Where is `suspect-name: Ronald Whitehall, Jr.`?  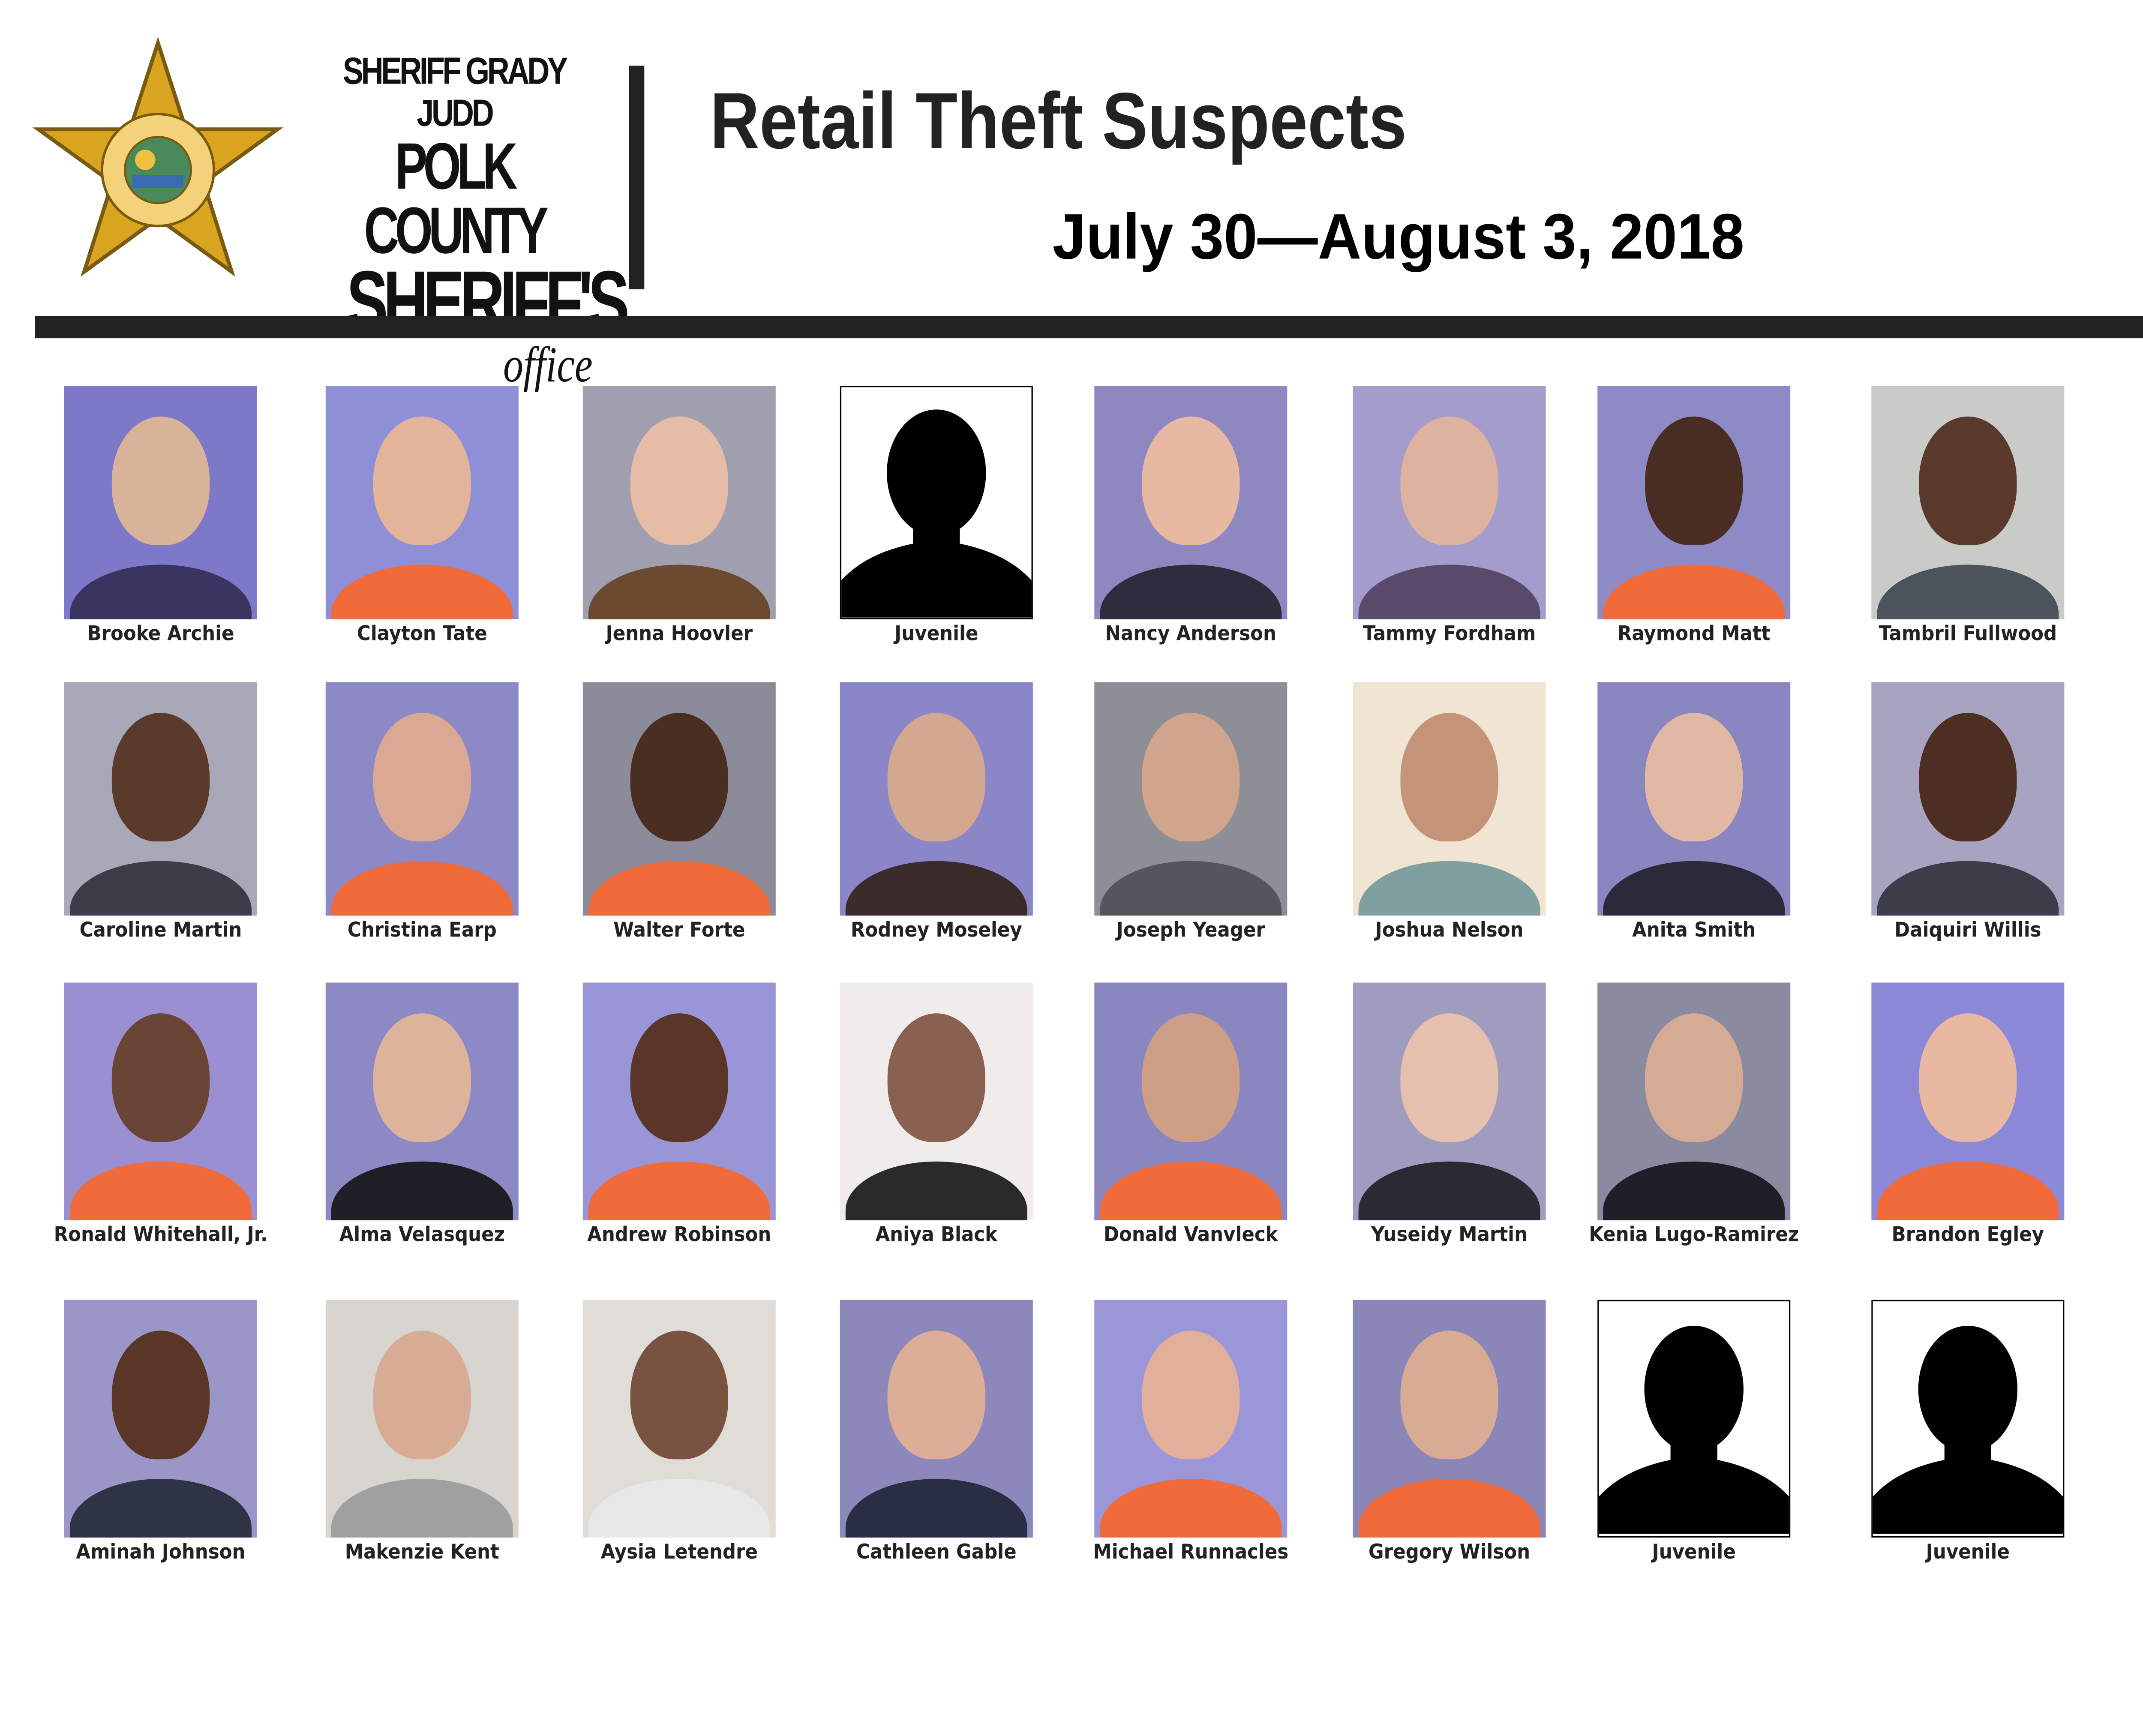 suspect-name: Ronald Whitehall, Jr. is located at coordinates (161, 1235).